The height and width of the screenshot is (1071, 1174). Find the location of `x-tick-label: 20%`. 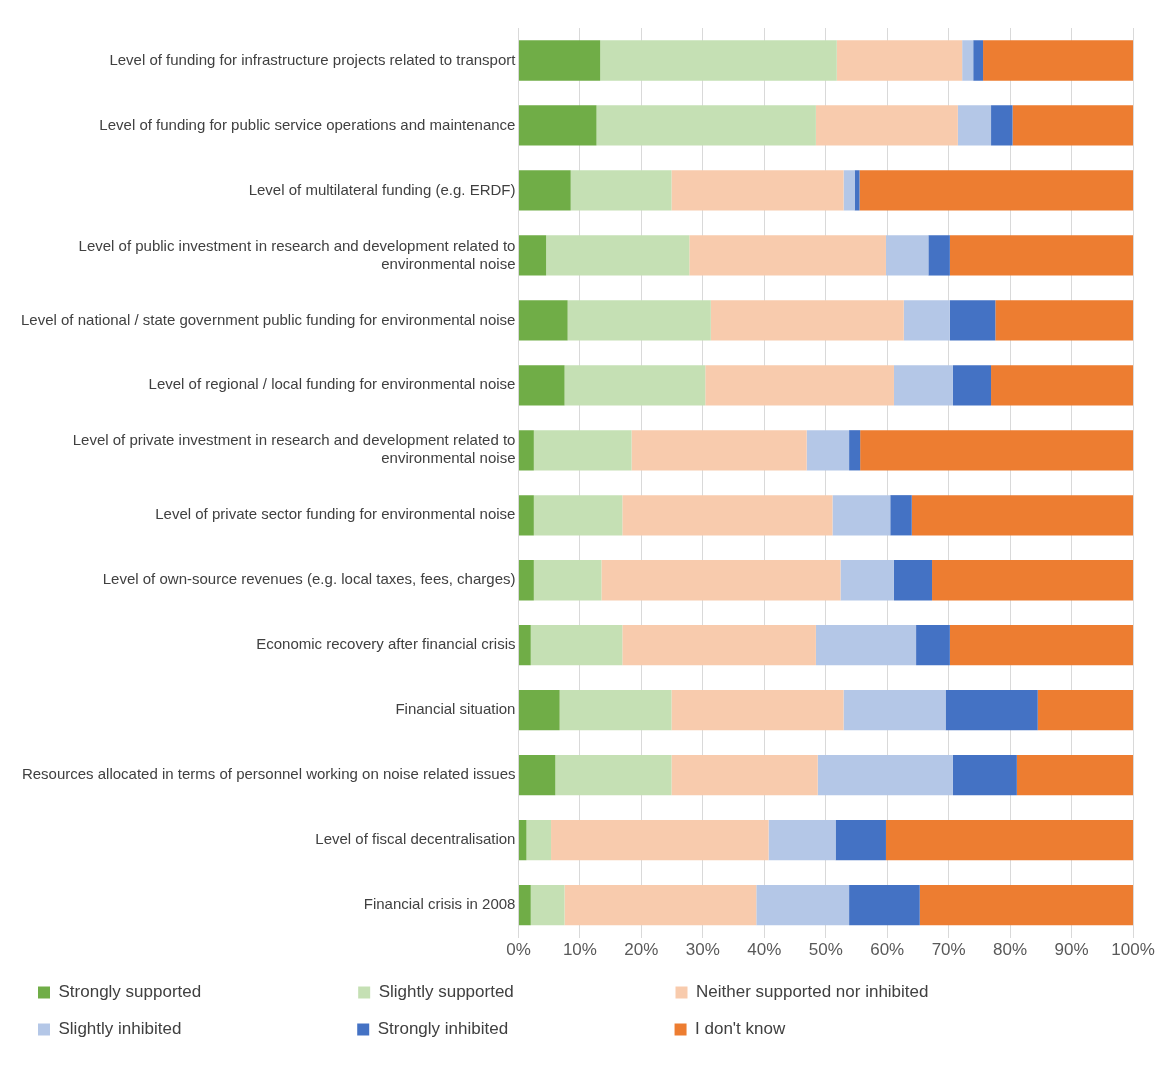

x-tick-label: 20% is located at coordinates (641, 950).